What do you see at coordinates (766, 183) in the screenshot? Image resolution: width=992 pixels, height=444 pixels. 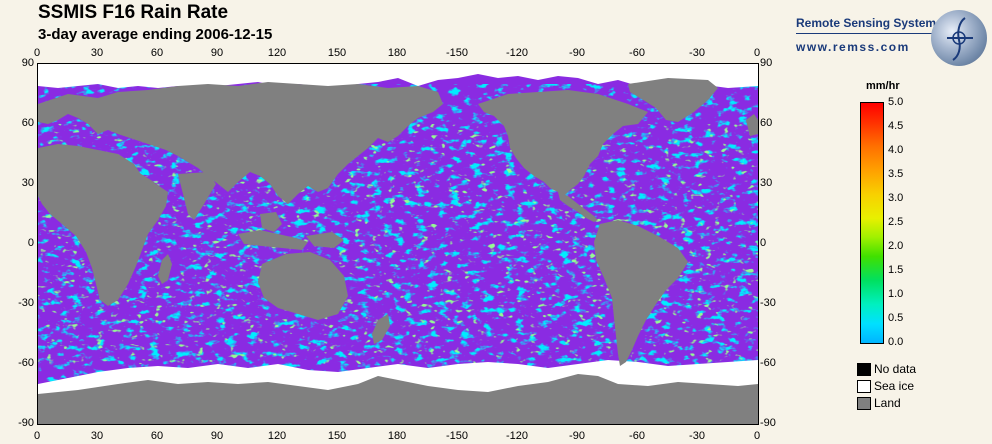 I see `lat-tick-right: 30` at bounding box center [766, 183].